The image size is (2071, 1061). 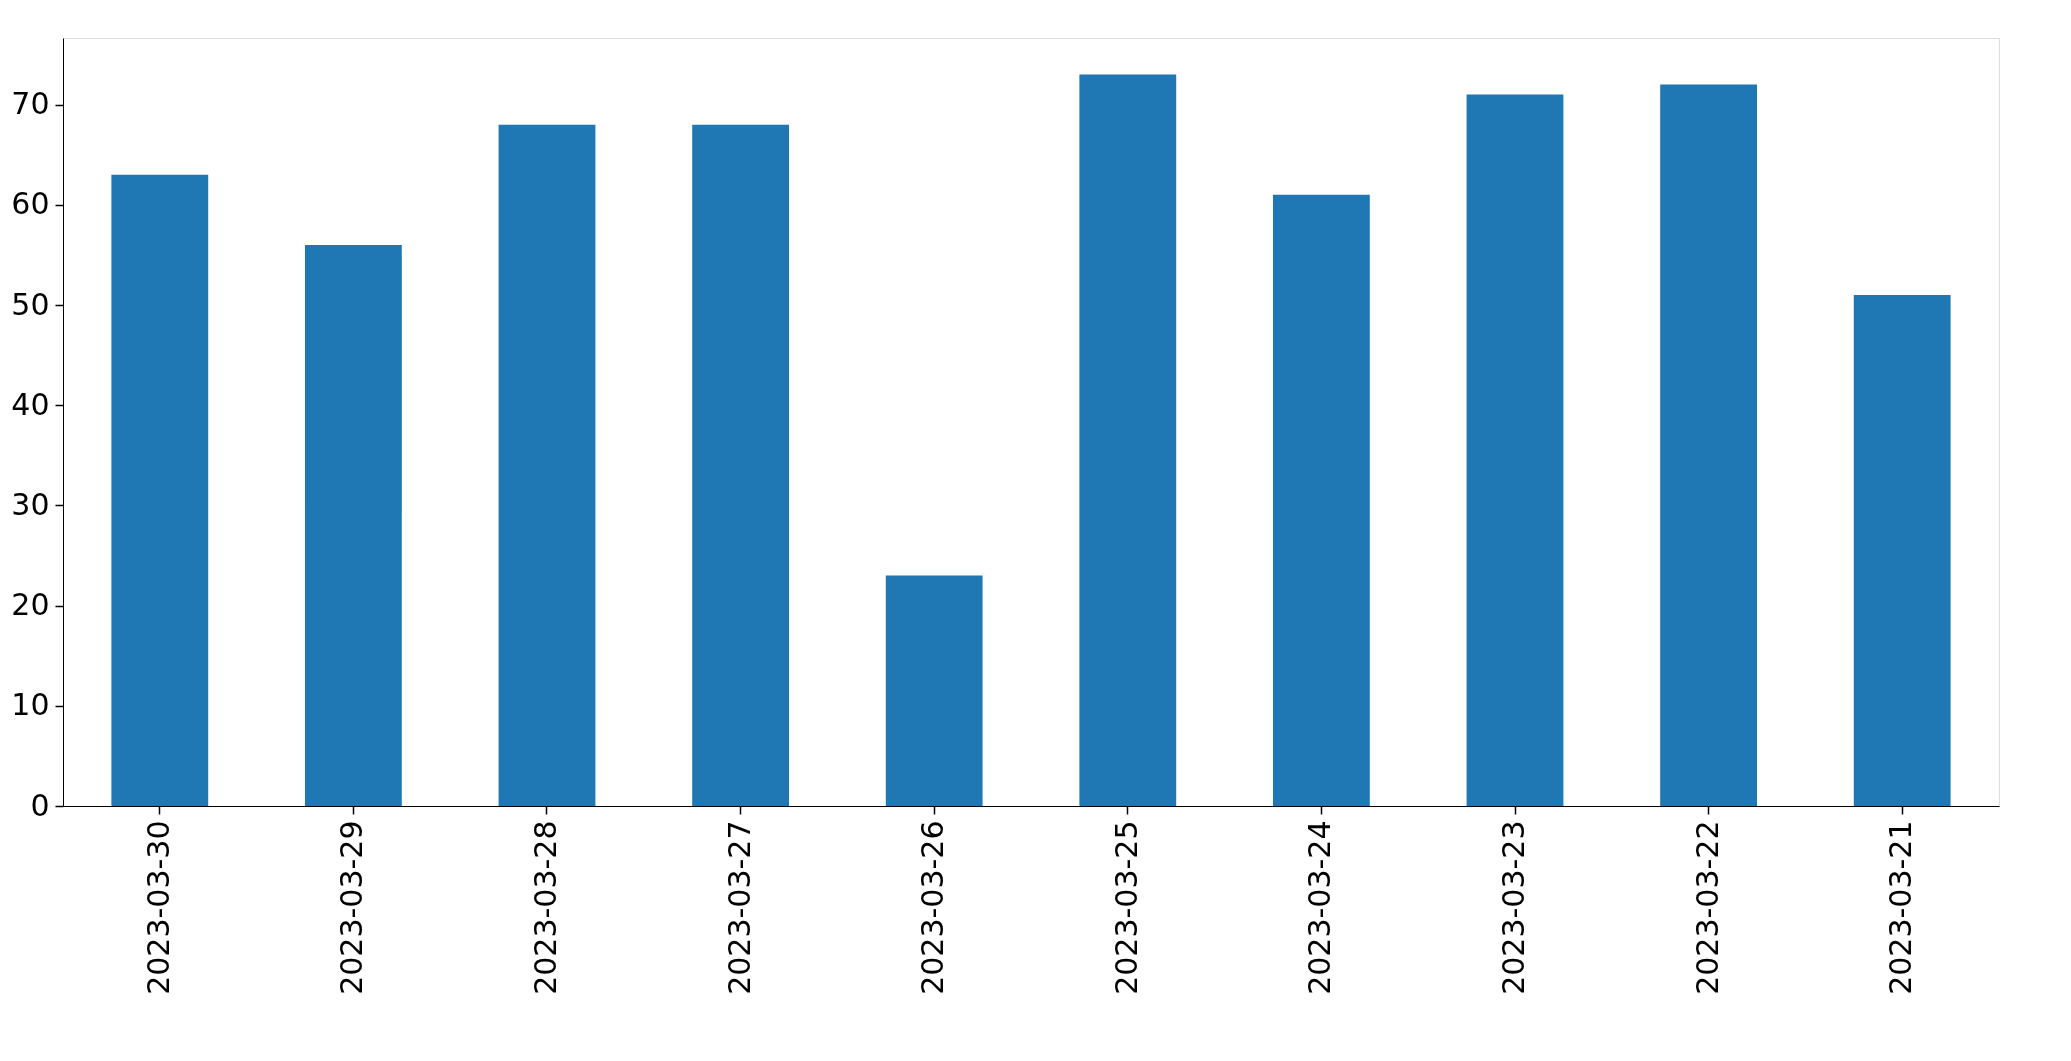 What do you see at coordinates (1320, 907) in the screenshot?
I see `x-tick-label: 2023-03-24` at bounding box center [1320, 907].